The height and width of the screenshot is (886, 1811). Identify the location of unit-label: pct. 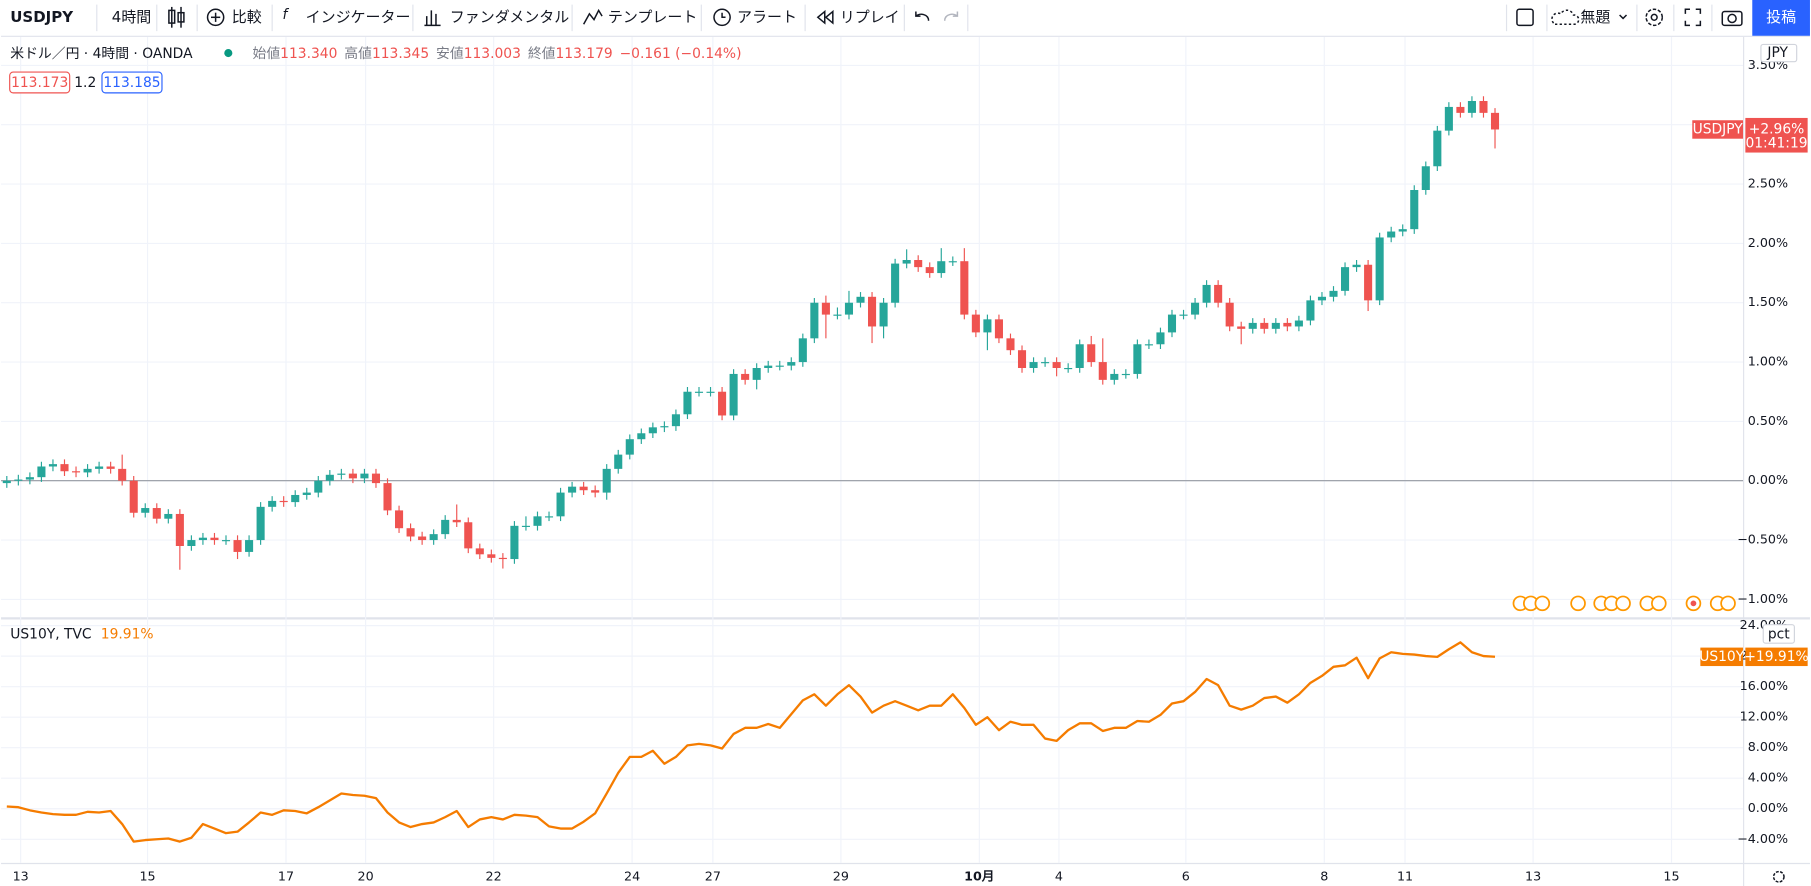
(1779, 635).